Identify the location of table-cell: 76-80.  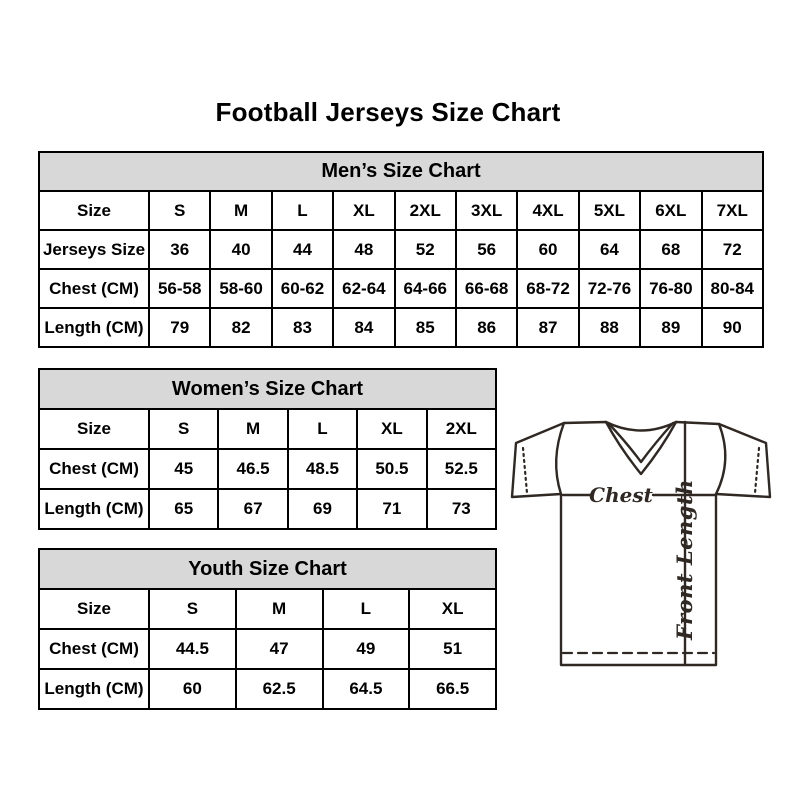
(671, 288).